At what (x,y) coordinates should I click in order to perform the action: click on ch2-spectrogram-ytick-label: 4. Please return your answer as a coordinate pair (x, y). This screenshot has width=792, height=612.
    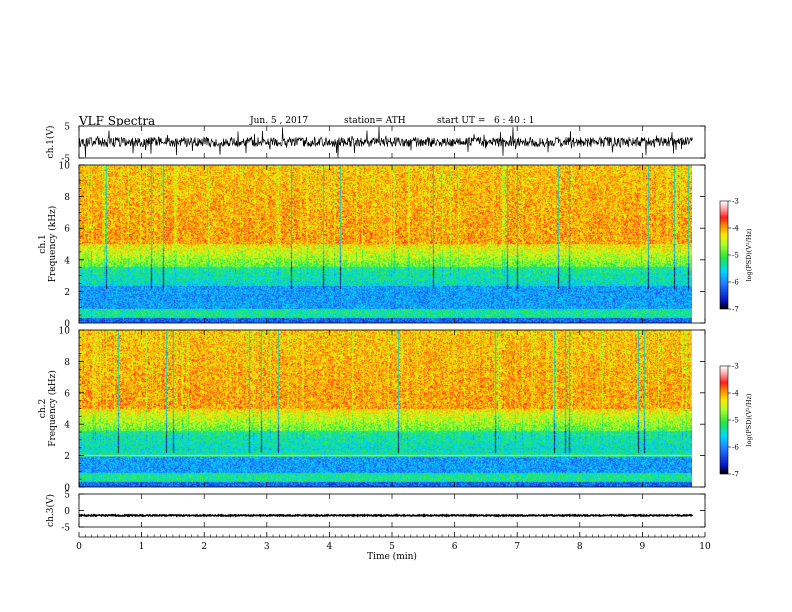
    Looking at the image, I should click on (67, 426).